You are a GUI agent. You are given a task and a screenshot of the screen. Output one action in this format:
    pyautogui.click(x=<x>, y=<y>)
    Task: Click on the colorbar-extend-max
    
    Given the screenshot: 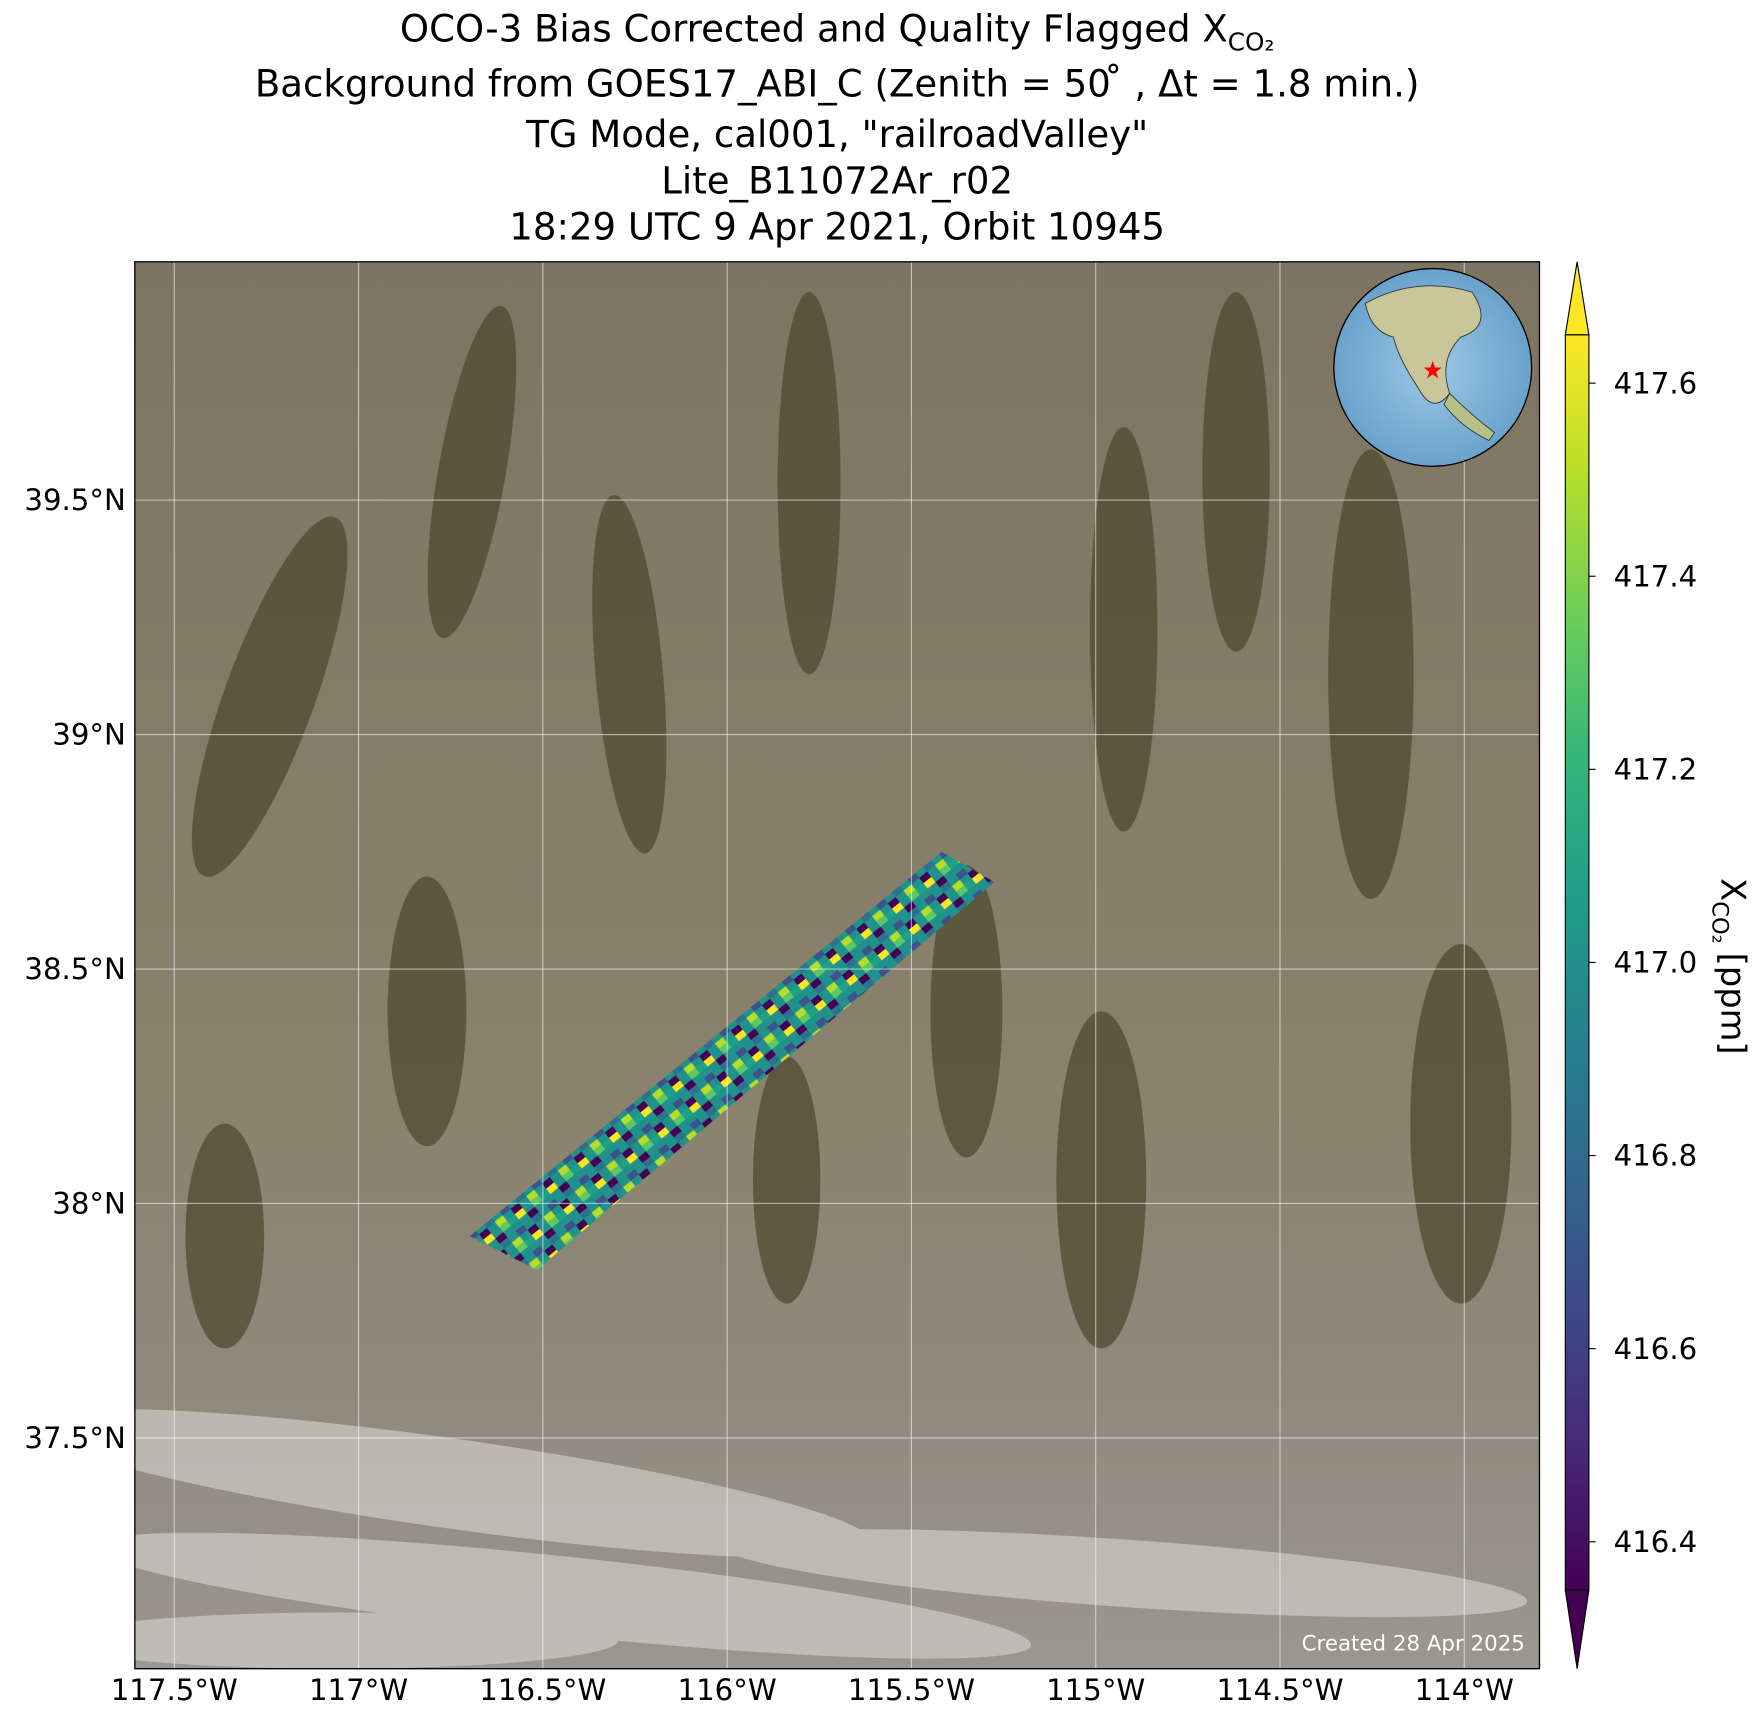 What is the action you would take?
    pyautogui.click(x=1577, y=298)
    